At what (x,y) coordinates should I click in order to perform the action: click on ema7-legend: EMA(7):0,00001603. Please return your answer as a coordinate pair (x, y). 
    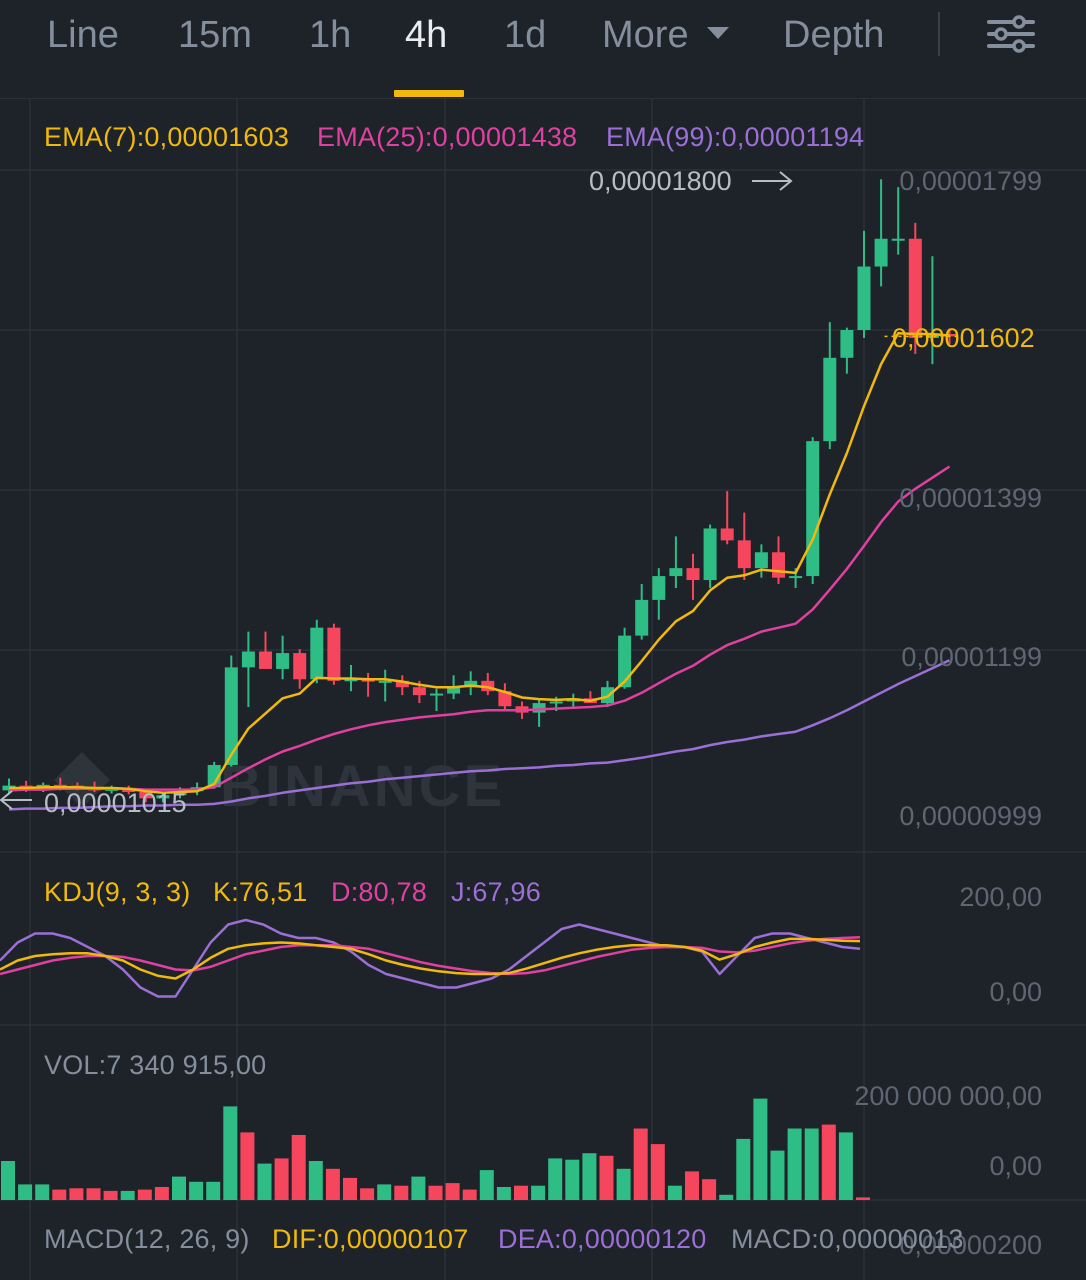
    Looking at the image, I should click on (167, 137).